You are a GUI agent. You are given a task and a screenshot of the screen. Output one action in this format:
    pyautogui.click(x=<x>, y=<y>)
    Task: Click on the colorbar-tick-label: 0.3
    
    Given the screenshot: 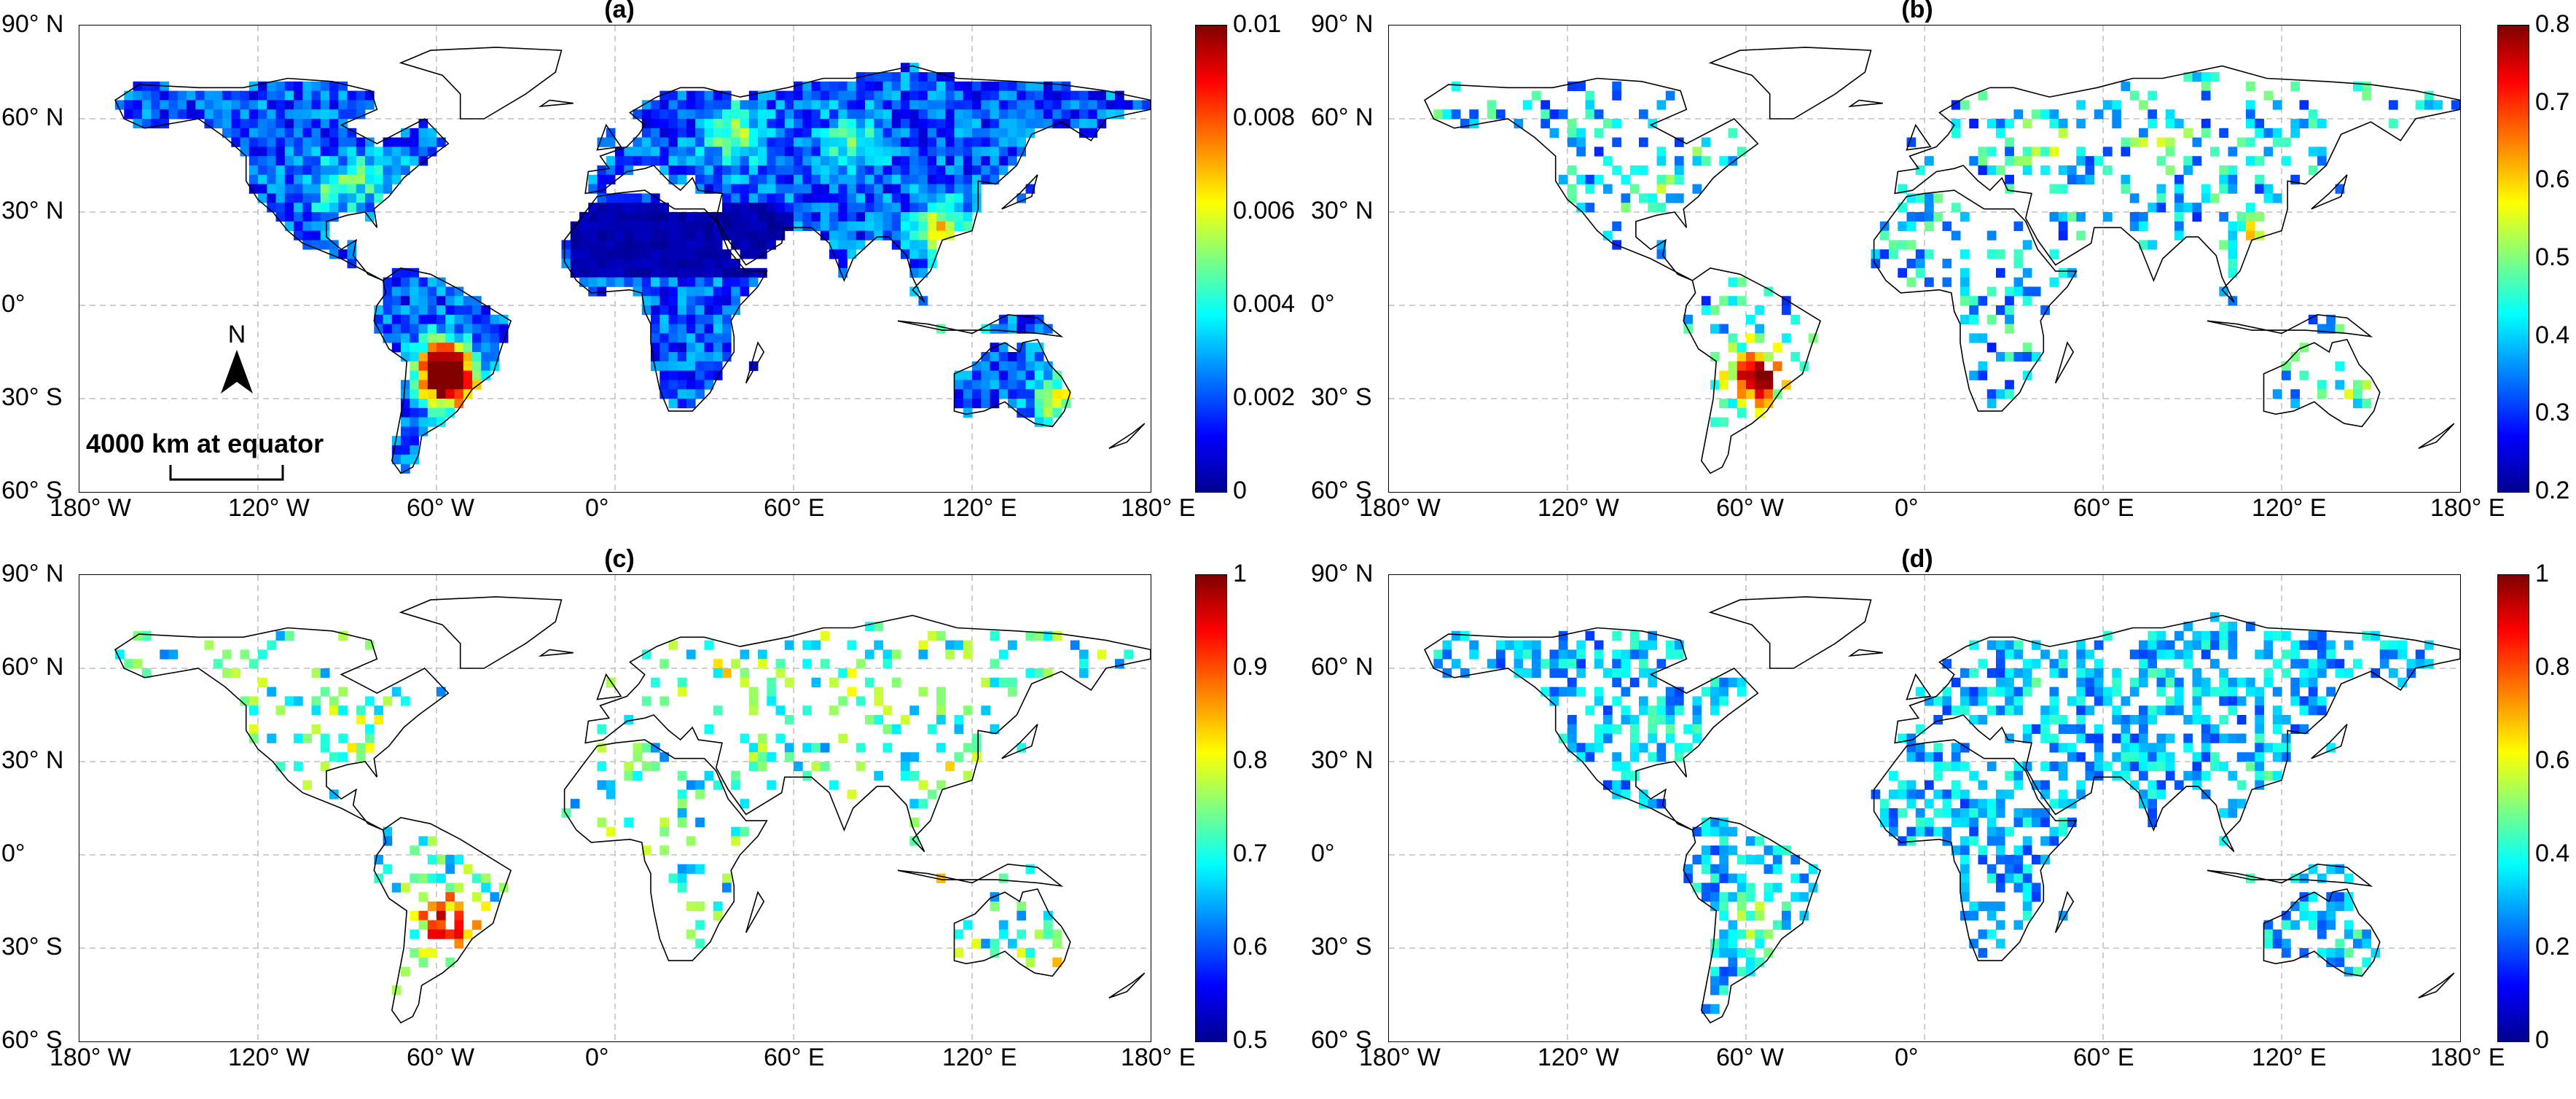 What is the action you would take?
    pyautogui.click(x=2552, y=413)
    